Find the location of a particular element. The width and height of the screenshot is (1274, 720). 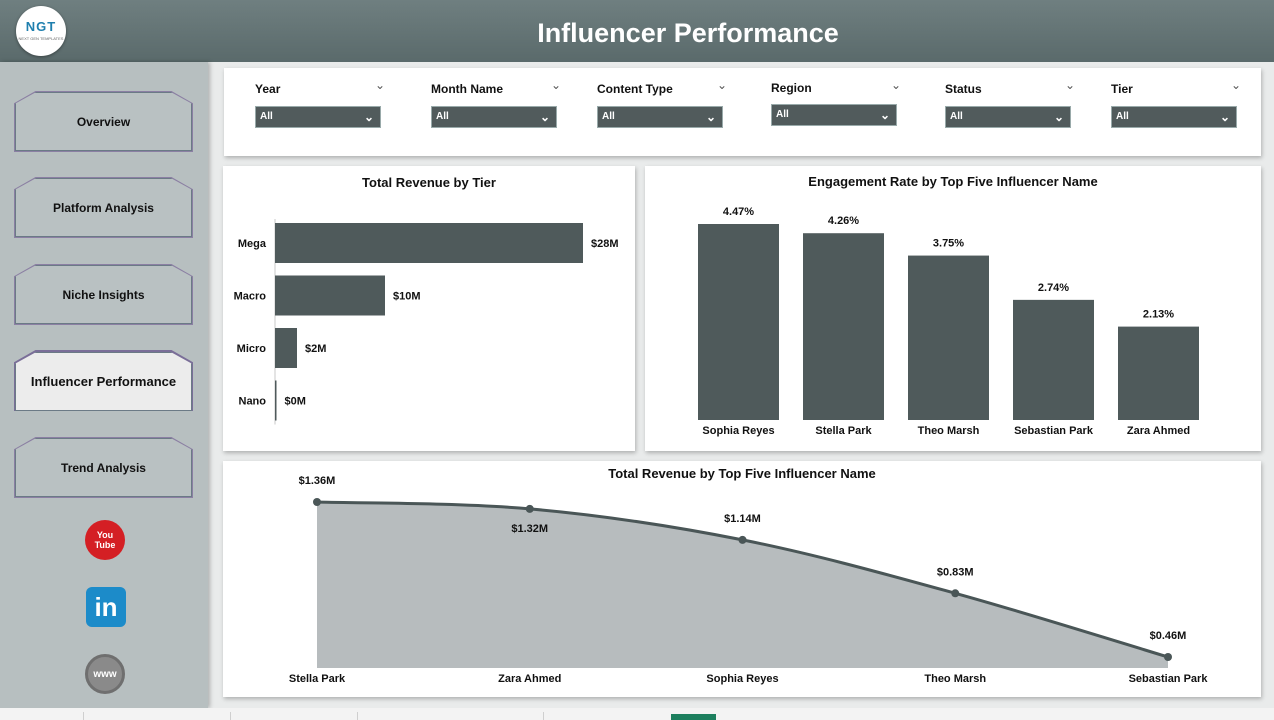

filter-label: Year is located at coordinates (268, 89).